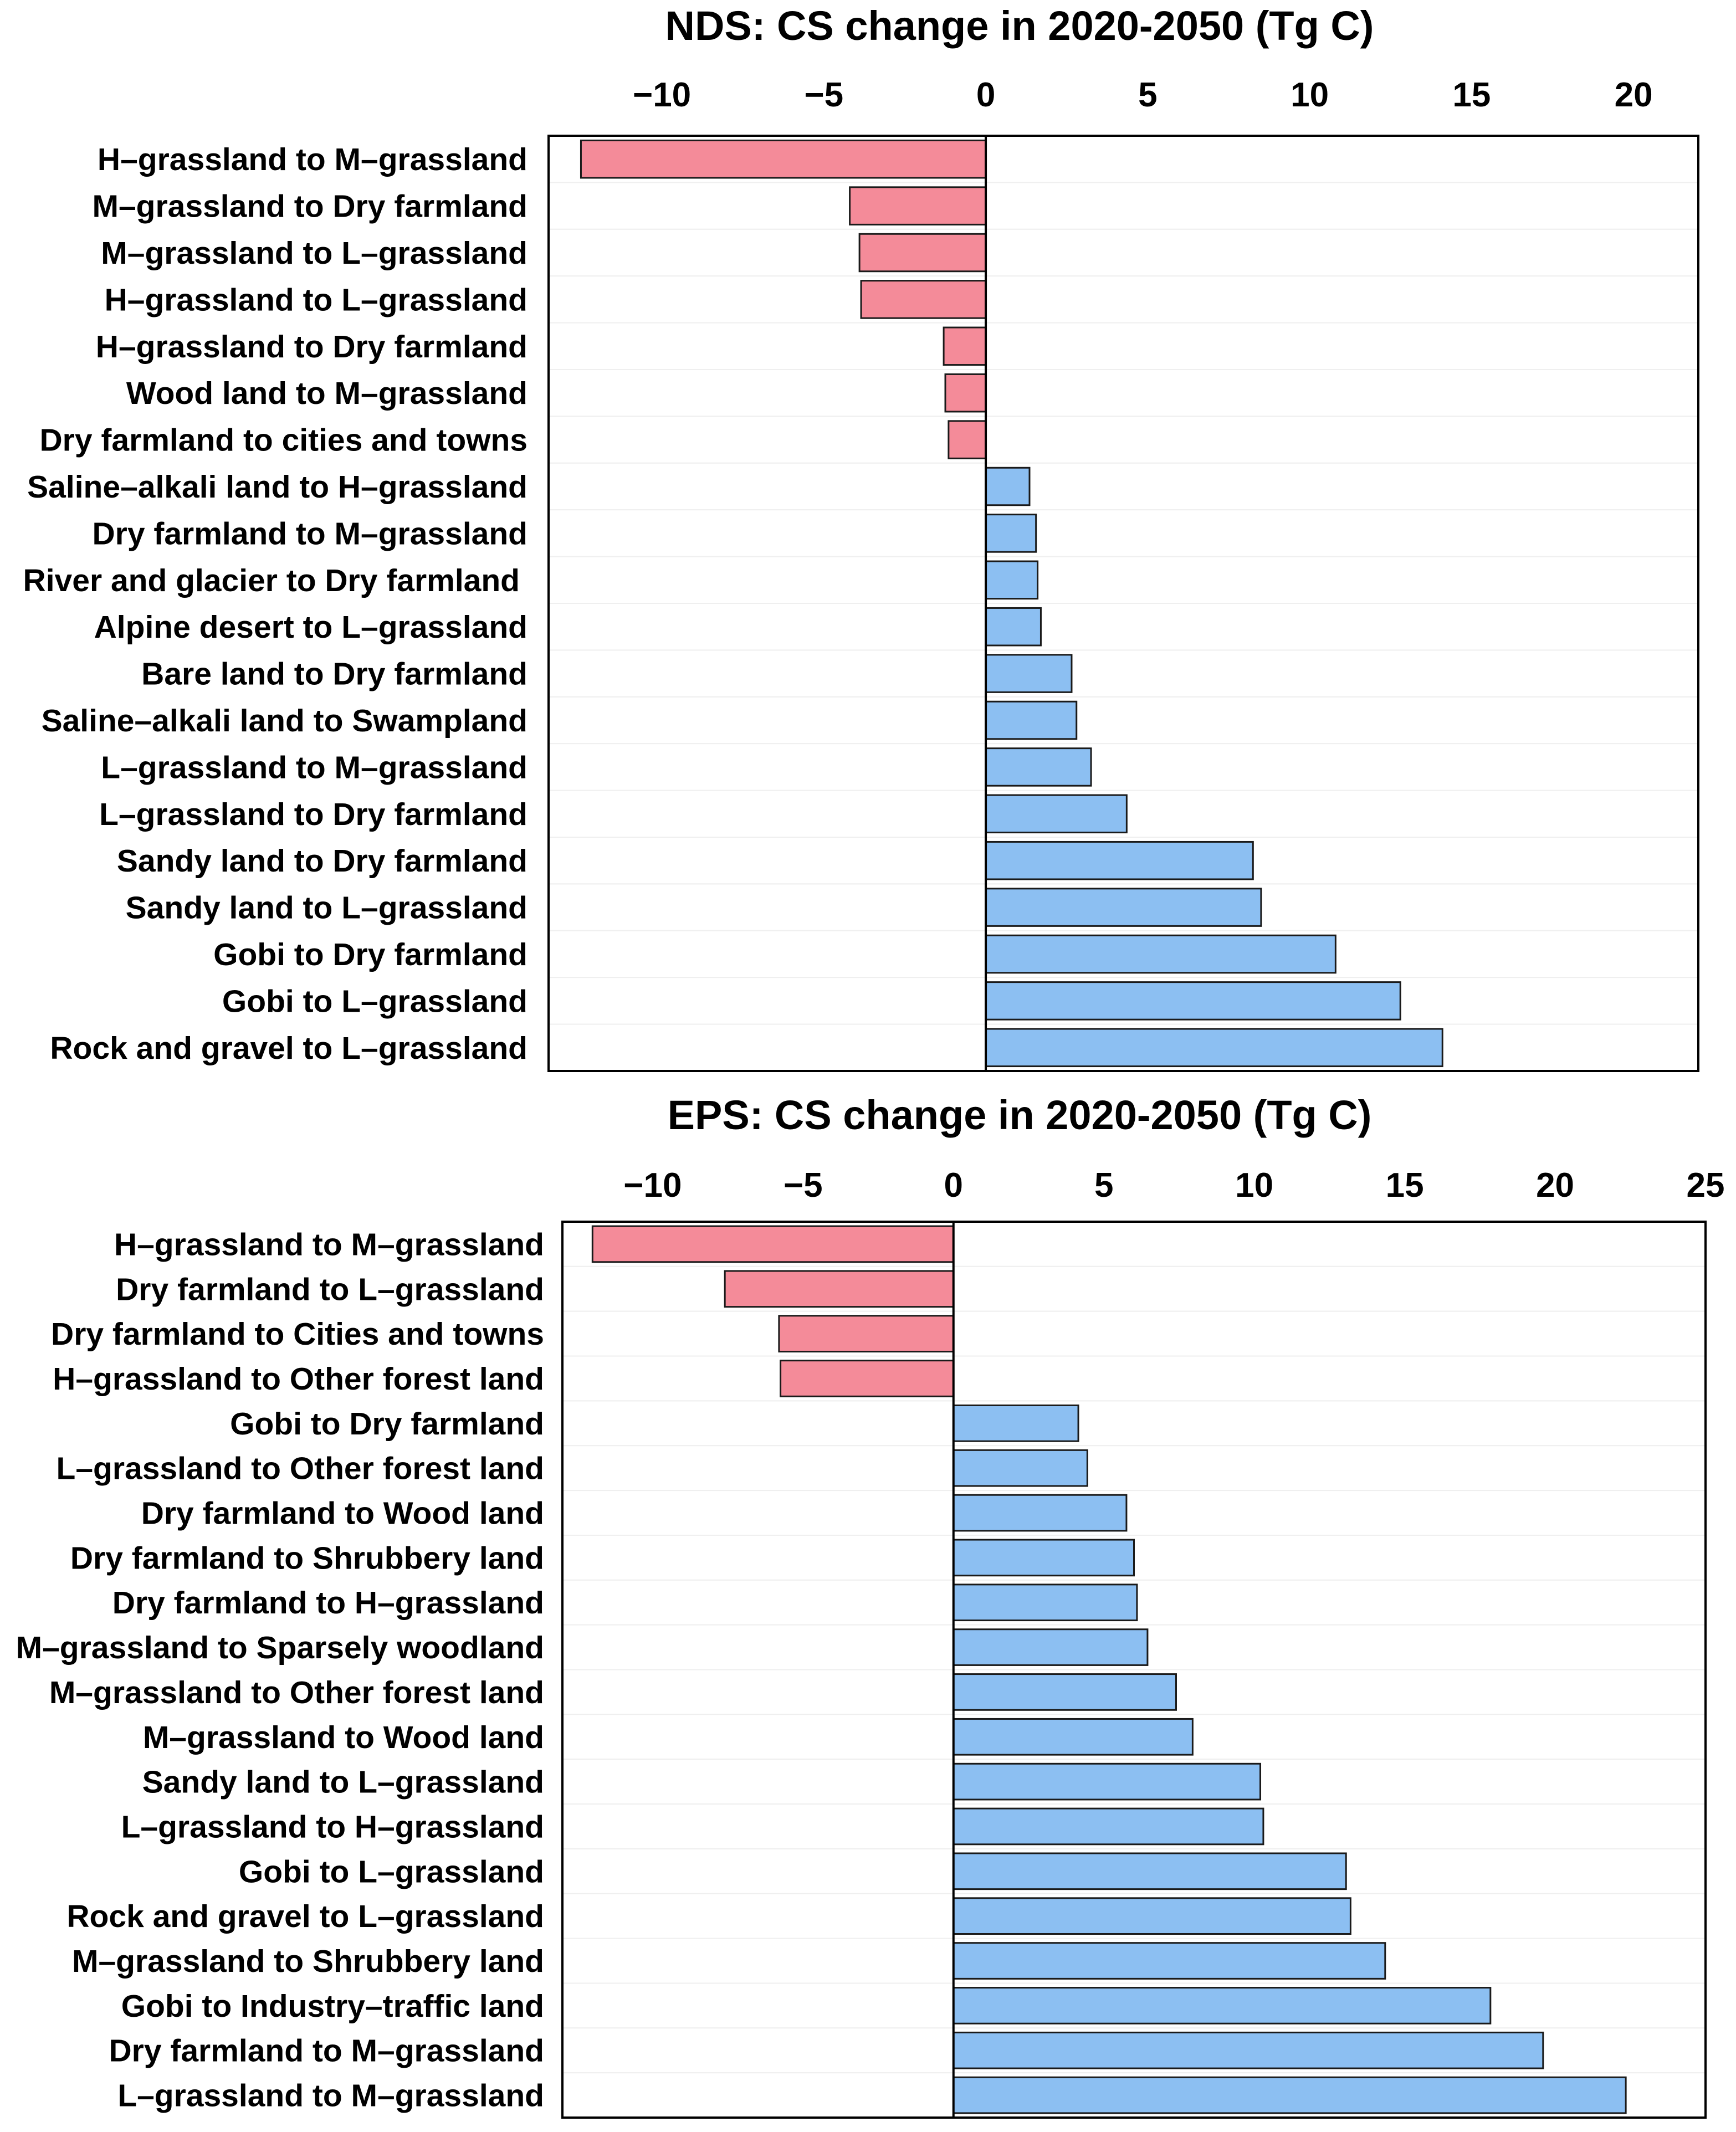 The width and height of the screenshot is (1736, 2132). Describe the element at coordinates (326, 2051) in the screenshot. I see `eps-category-label: Dry farmland to M–grassland` at that location.